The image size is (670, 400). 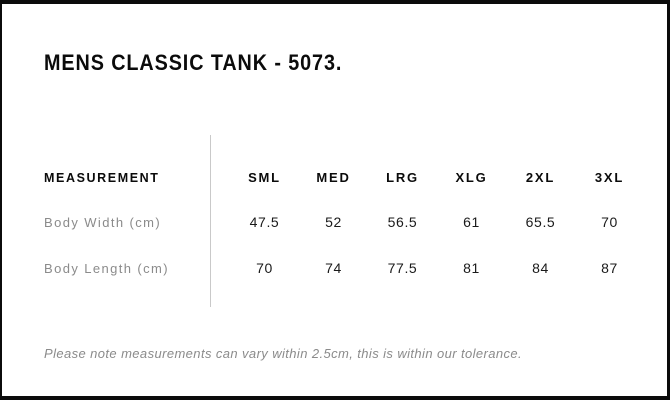 I want to click on body-width-value-xlg: 61, so click(x=471, y=222).